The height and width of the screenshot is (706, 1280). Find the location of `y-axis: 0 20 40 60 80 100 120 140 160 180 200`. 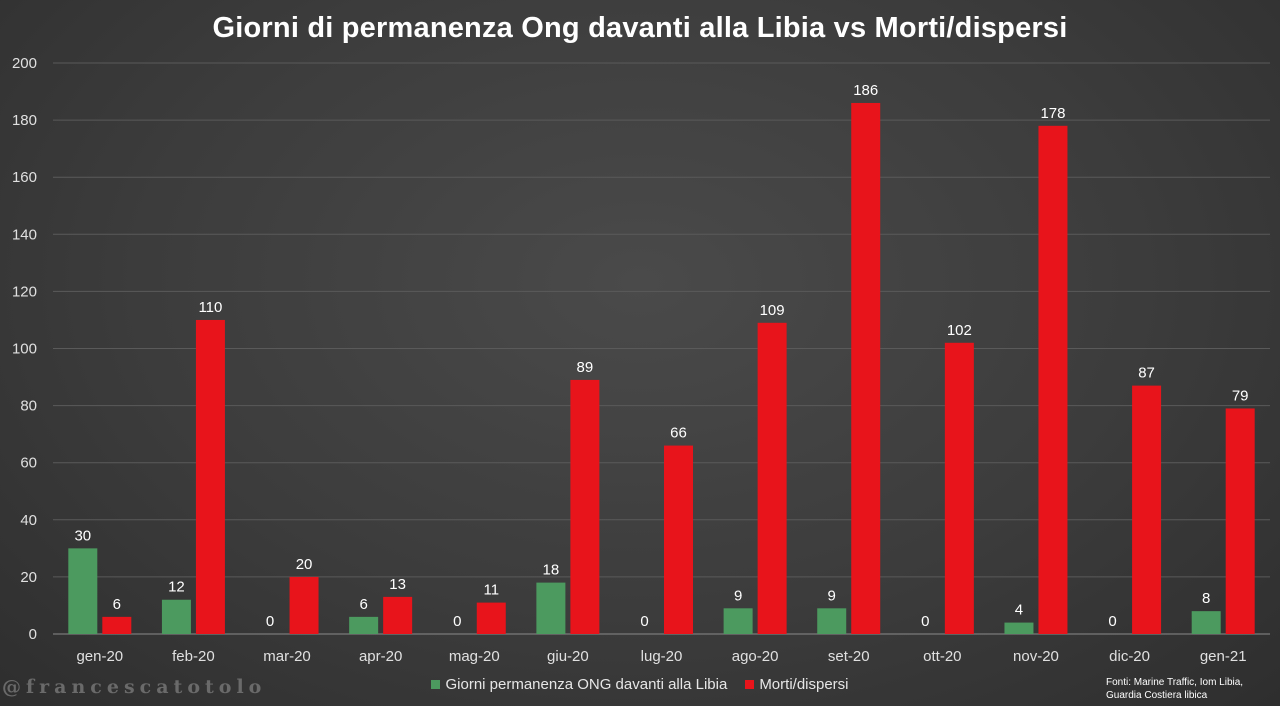

y-axis: 0 20 40 60 80 100 120 140 160 180 200 is located at coordinates (24, 349).